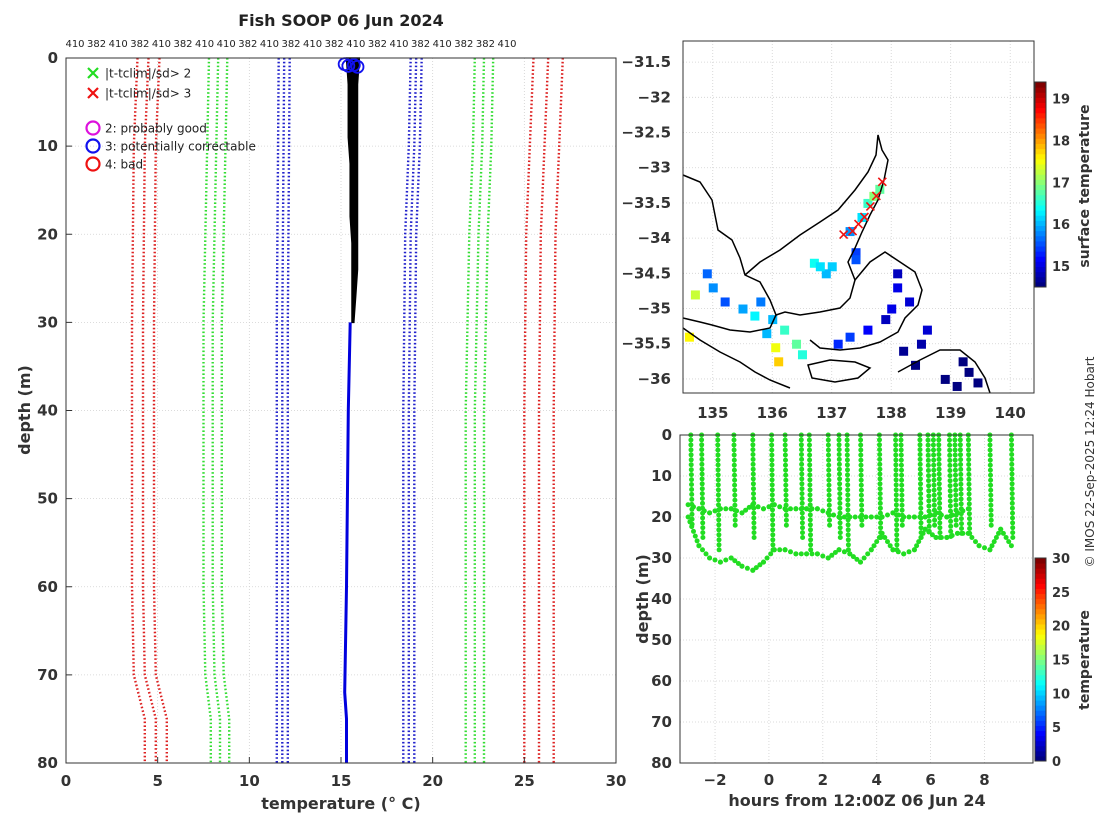  What do you see at coordinates (646, 62) in the screenshot?
I see `map-ytick-label: −31.5` at bounding box center [646, 62].